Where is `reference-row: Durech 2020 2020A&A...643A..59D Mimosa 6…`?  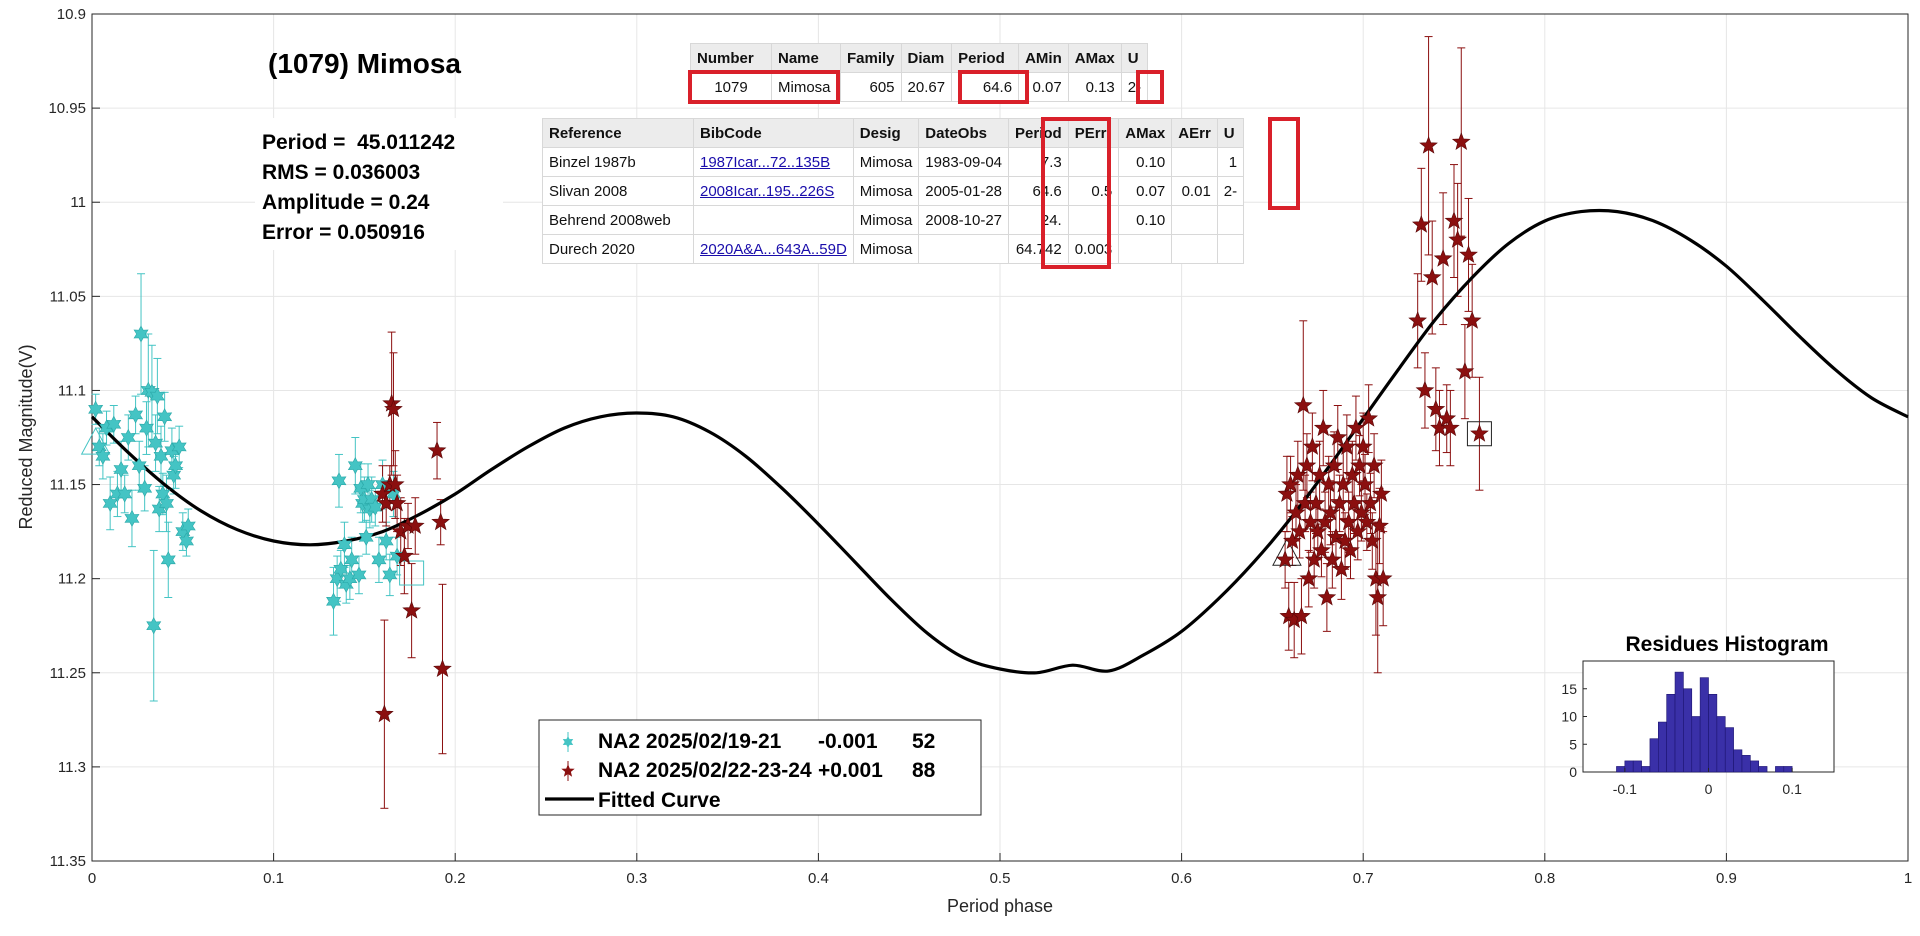 reference-row: Durech 2020 2020A&A...643A..59D Mimosa 6… is located at coordinates (893, 249).